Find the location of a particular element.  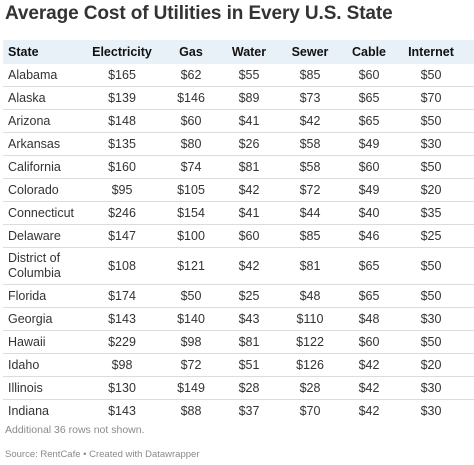

state-cell: Georgia is located at coordinates (42, 319).